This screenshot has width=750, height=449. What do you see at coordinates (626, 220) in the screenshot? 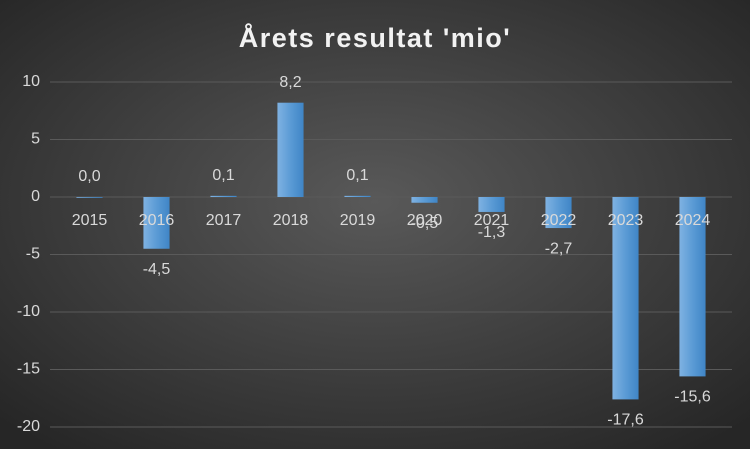
I see `x-tick-label: 2023` at bounding box center [626, 220].